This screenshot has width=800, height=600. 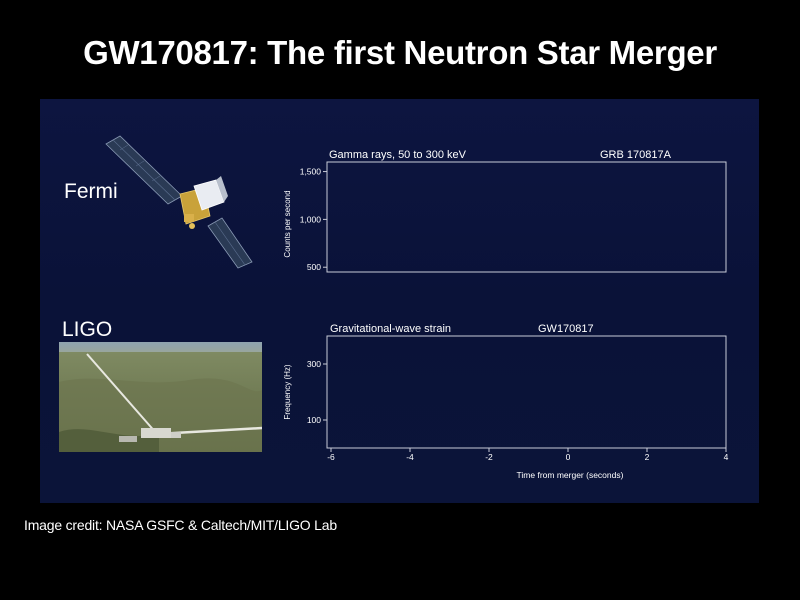 What do you see at coordinates (287, 223) in the screenshot?
I see `gamma-y-axis-label: Counts per second` at bounding box center [287, 223].